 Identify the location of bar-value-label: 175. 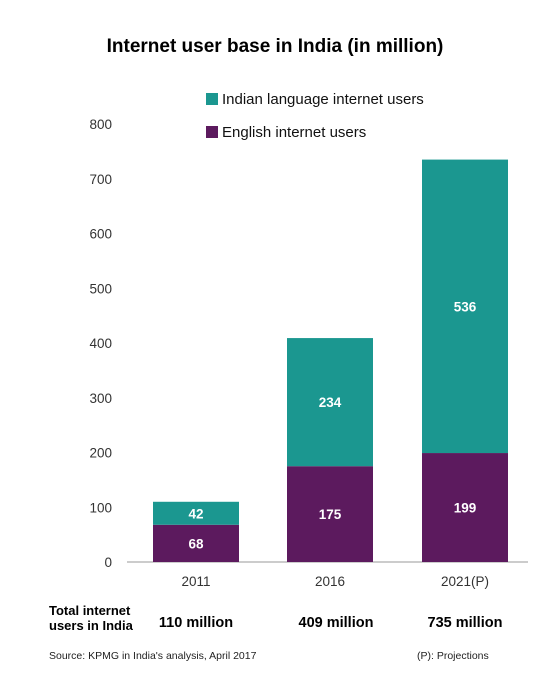
(330, 514).